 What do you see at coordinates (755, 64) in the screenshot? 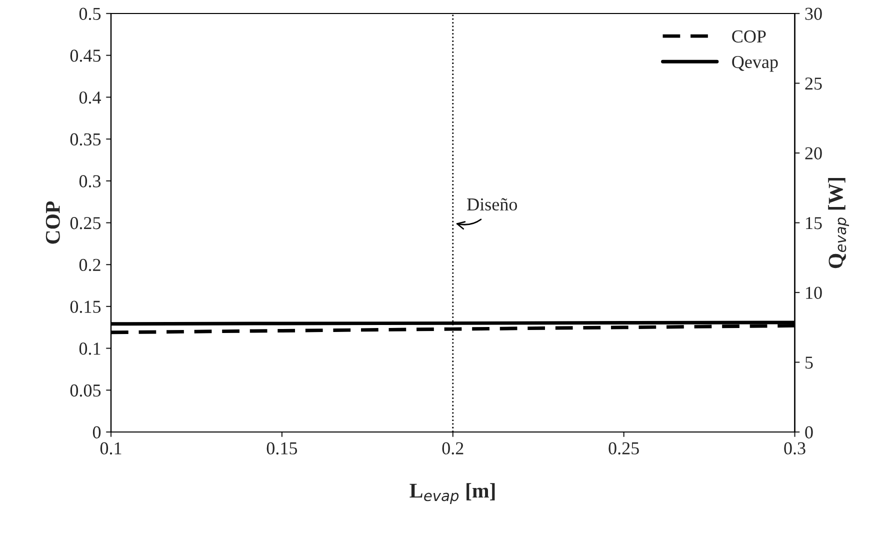
I see `legend-label: Qevap` at bounding box center [755, 64].